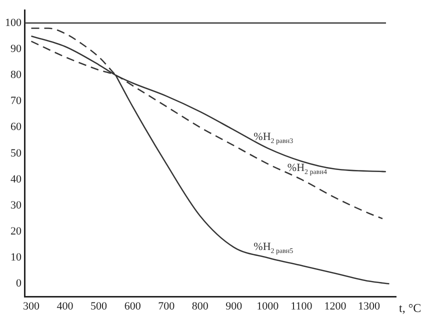 This screenshot has height=320, width=432. Describe the element at coordinates (99, 306) in the screenshot. I see `x-tick-label: 500` at that location.